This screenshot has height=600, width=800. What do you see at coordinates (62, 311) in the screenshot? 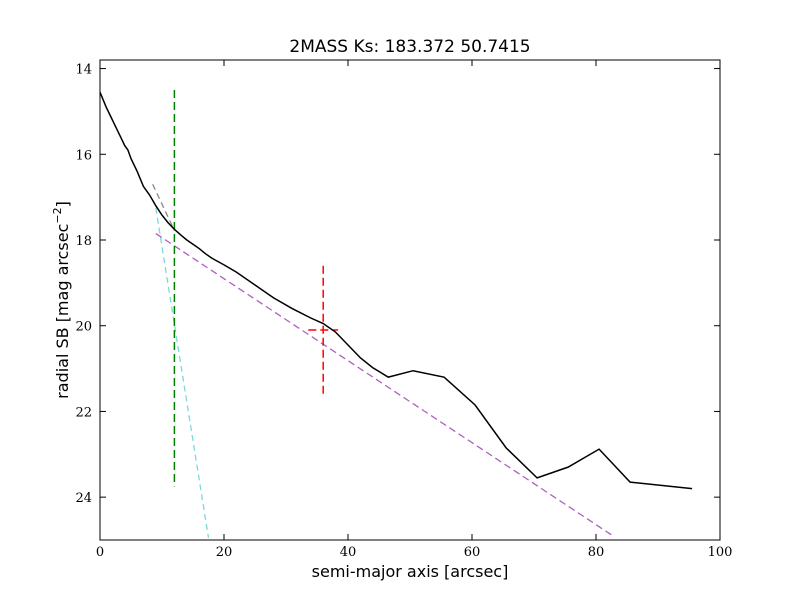
I see `y-axis-label-main: radial SB [mag arcsec` at bounding box center [62, 311].